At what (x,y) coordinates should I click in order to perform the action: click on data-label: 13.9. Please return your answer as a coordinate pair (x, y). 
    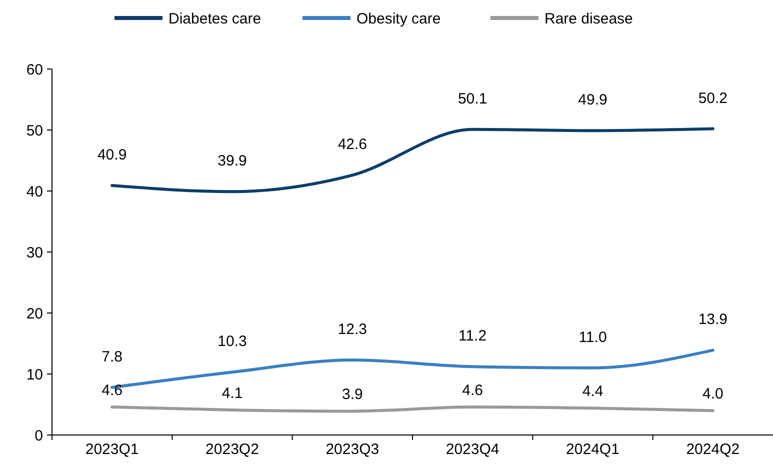
    Looking at the image, I should click on (713, 319).